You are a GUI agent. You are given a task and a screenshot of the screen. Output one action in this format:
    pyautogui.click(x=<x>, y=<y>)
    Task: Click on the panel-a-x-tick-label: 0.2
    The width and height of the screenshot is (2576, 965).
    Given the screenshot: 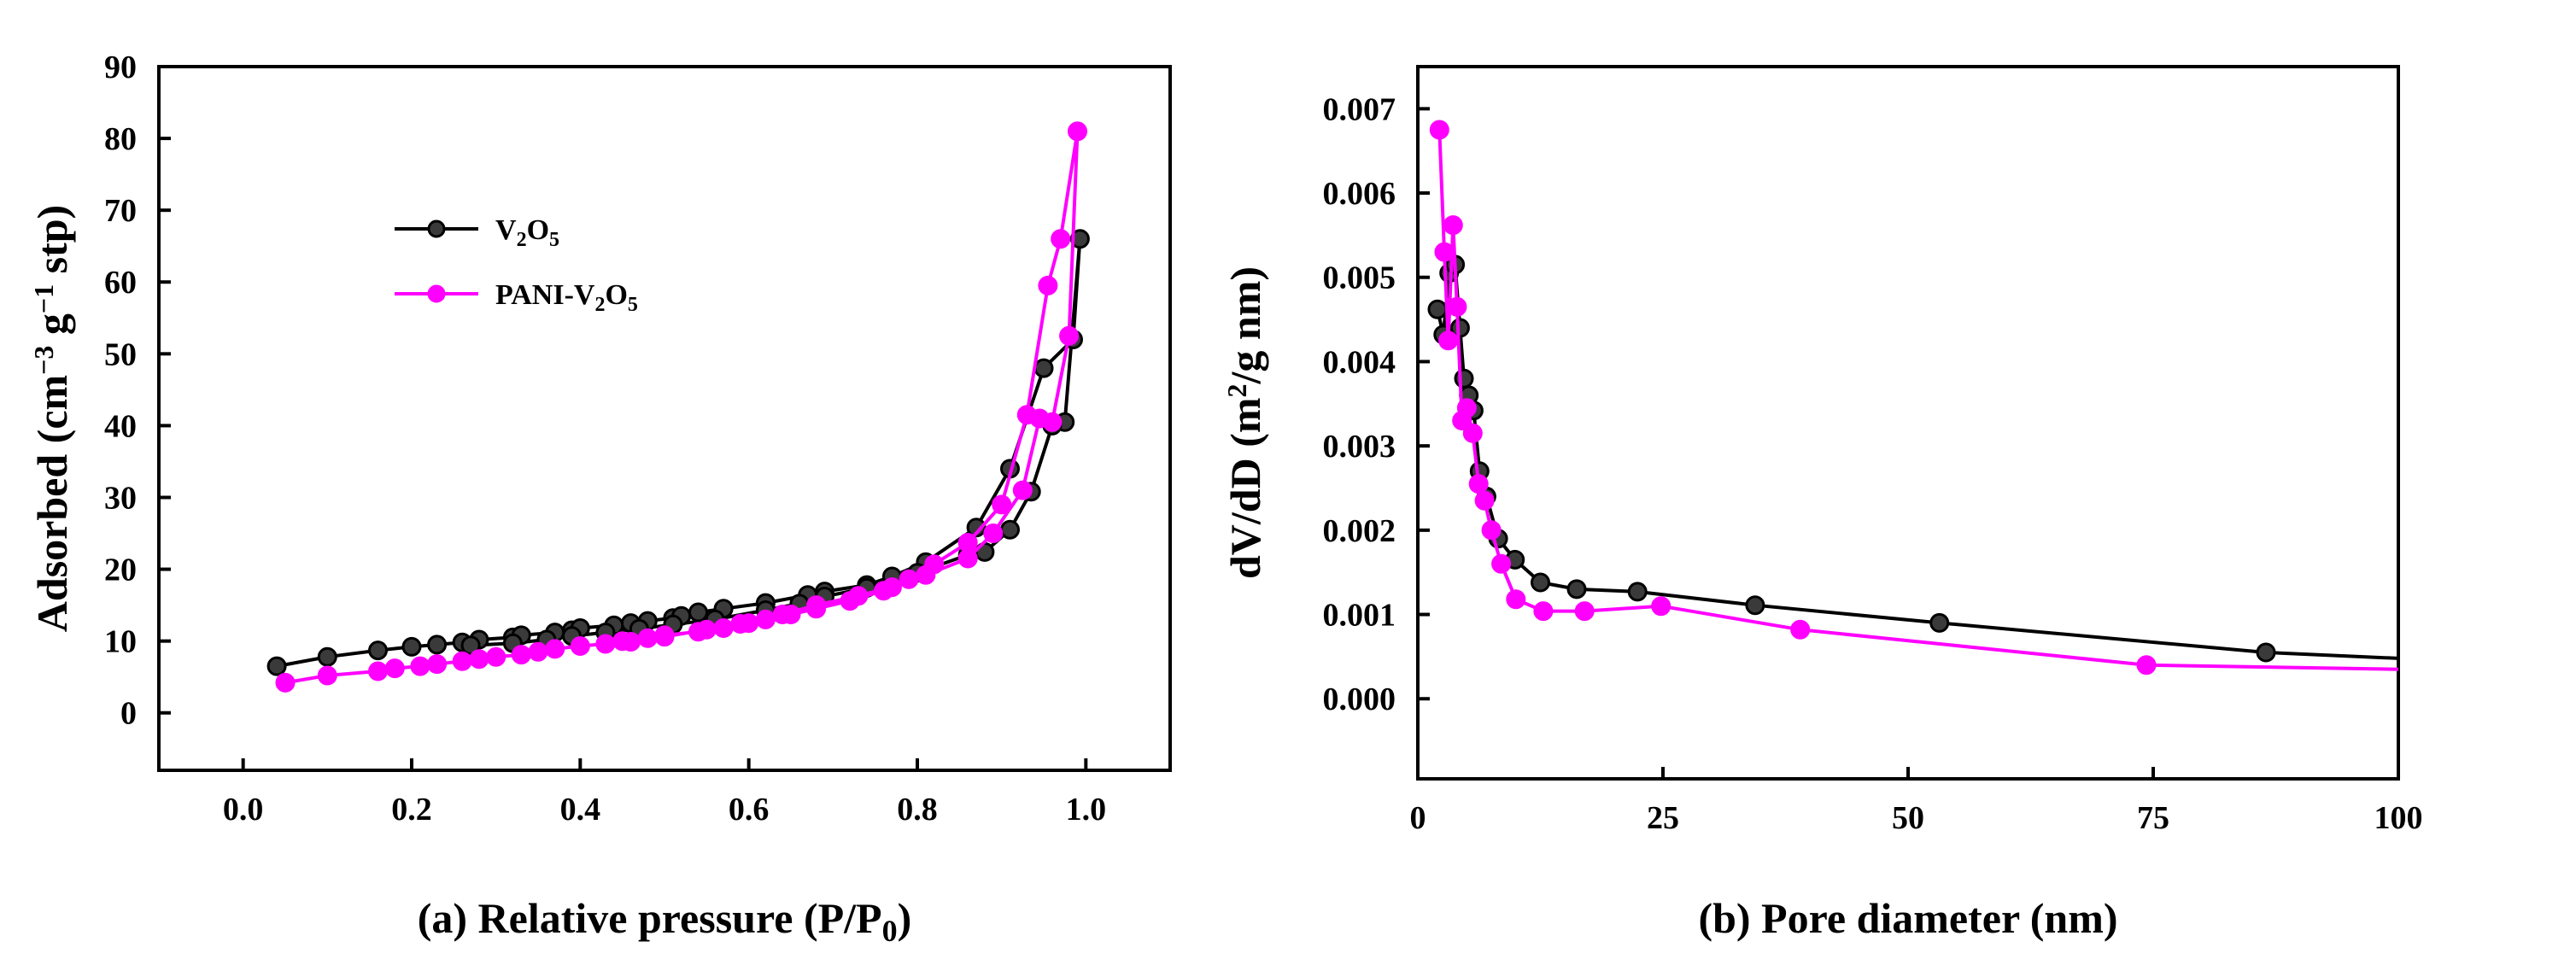 What is the action you would take?
    pyautogui.click(x=411, y=810)
    